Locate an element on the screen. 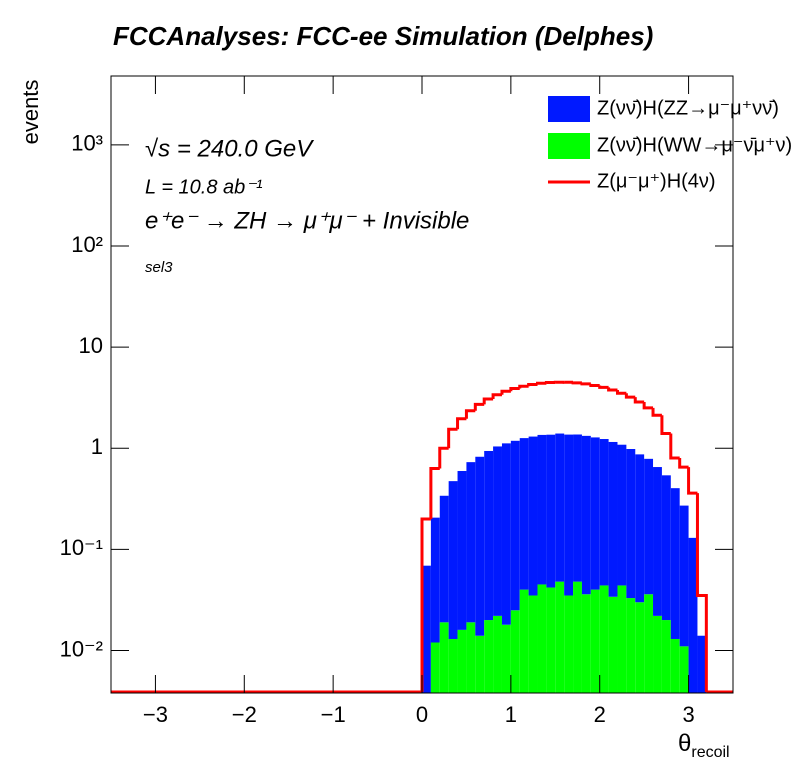 The height and width of the screenshot is (772, 796). x-tick-label: −2 is located at coordinates (244, 714).